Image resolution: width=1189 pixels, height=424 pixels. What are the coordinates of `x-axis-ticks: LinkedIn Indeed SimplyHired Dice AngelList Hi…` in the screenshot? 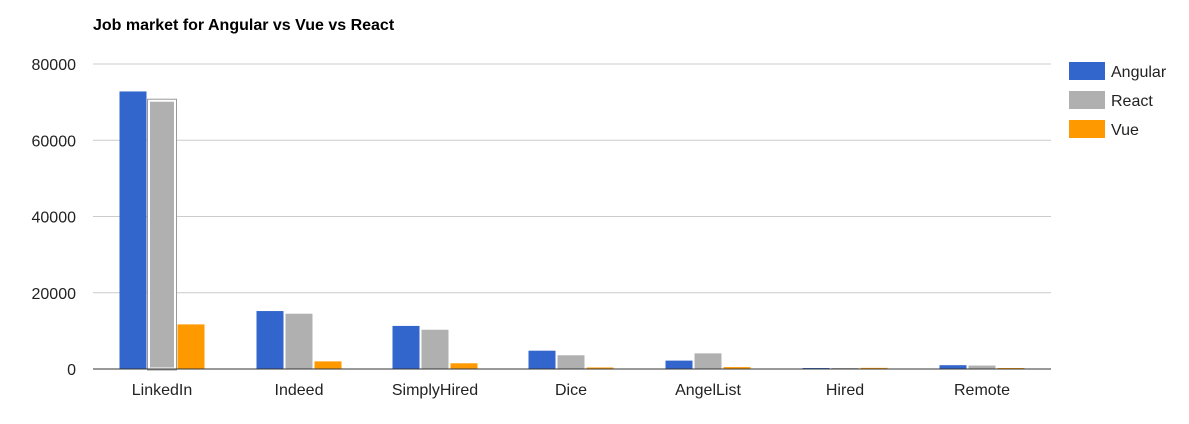 It's located at (571, 390).